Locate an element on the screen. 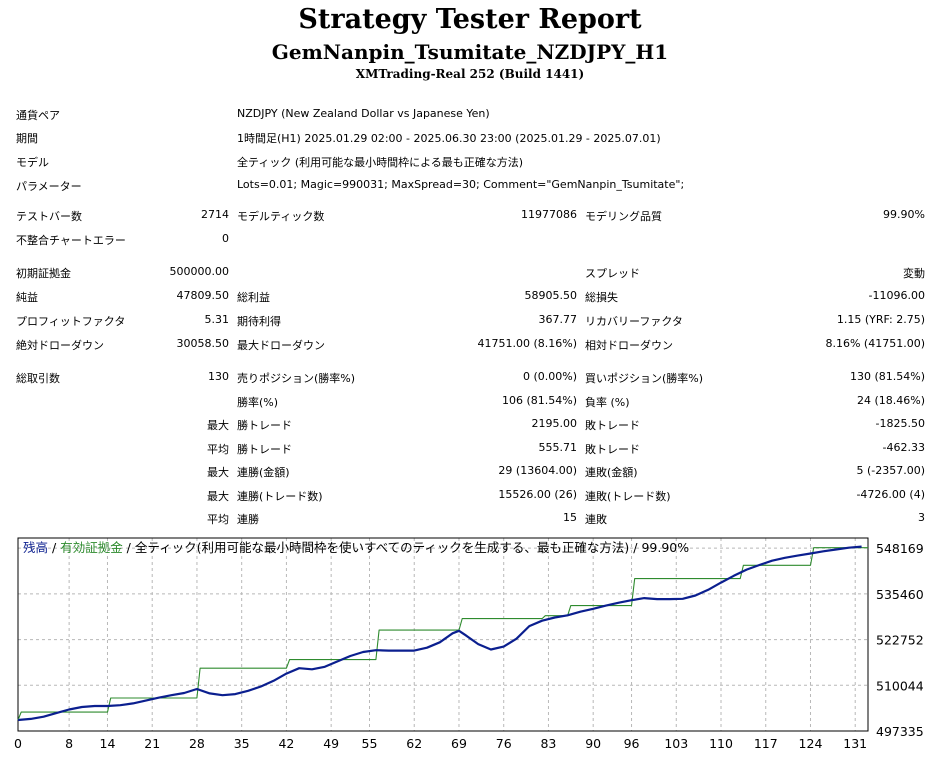 The height and width of the screenshot is (761, 940). short-positions-label: 売りポジション(勝率%) is located at coordinates (296, 378).